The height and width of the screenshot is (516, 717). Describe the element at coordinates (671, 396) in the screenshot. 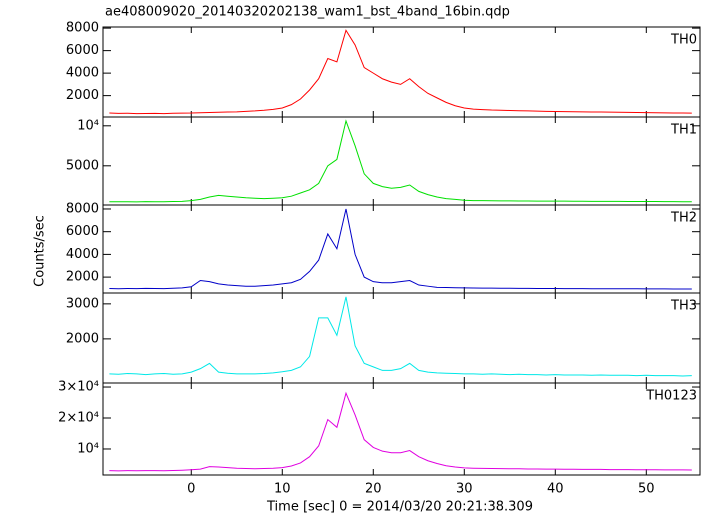

I see `legend-label: TH0123` at that location.